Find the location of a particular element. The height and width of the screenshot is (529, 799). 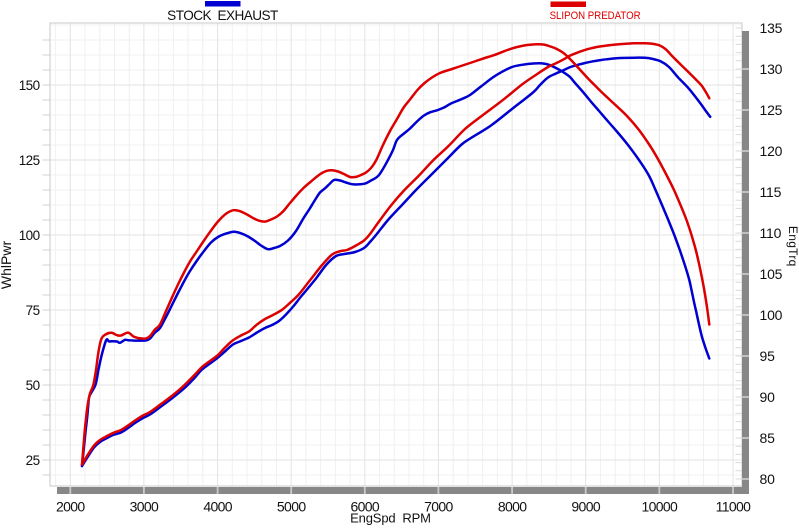

svg-text: 110 is located at coordinates (771, 233).